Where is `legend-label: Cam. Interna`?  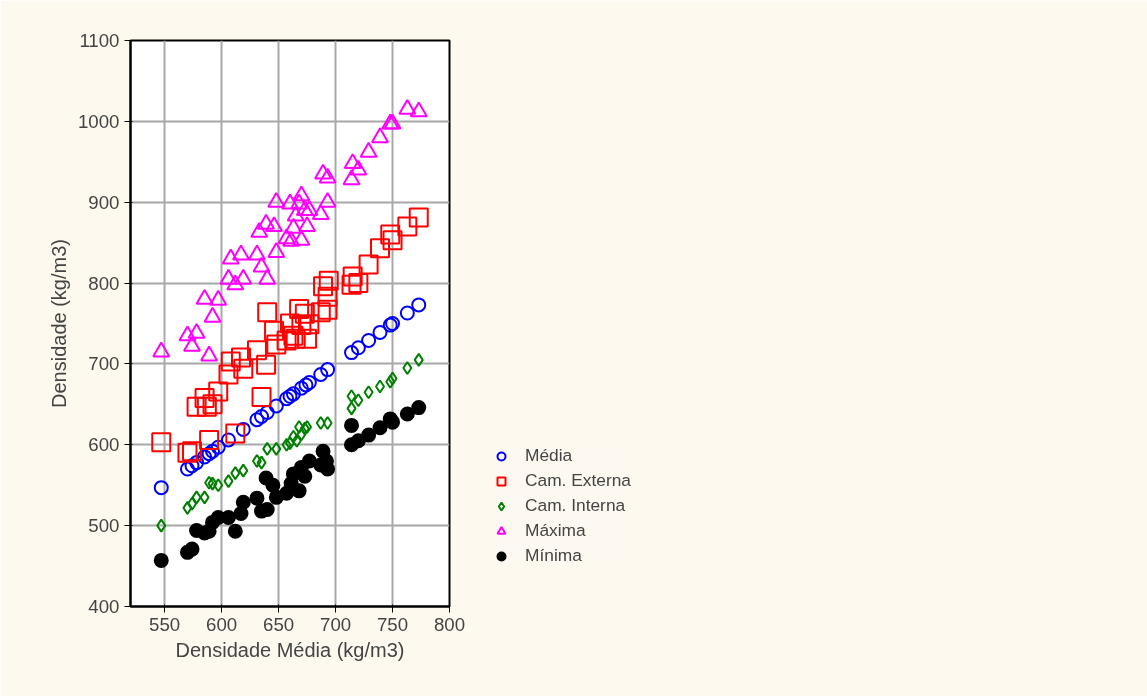 legend-label: Cam. Interna is located at coordinates (575, 505).